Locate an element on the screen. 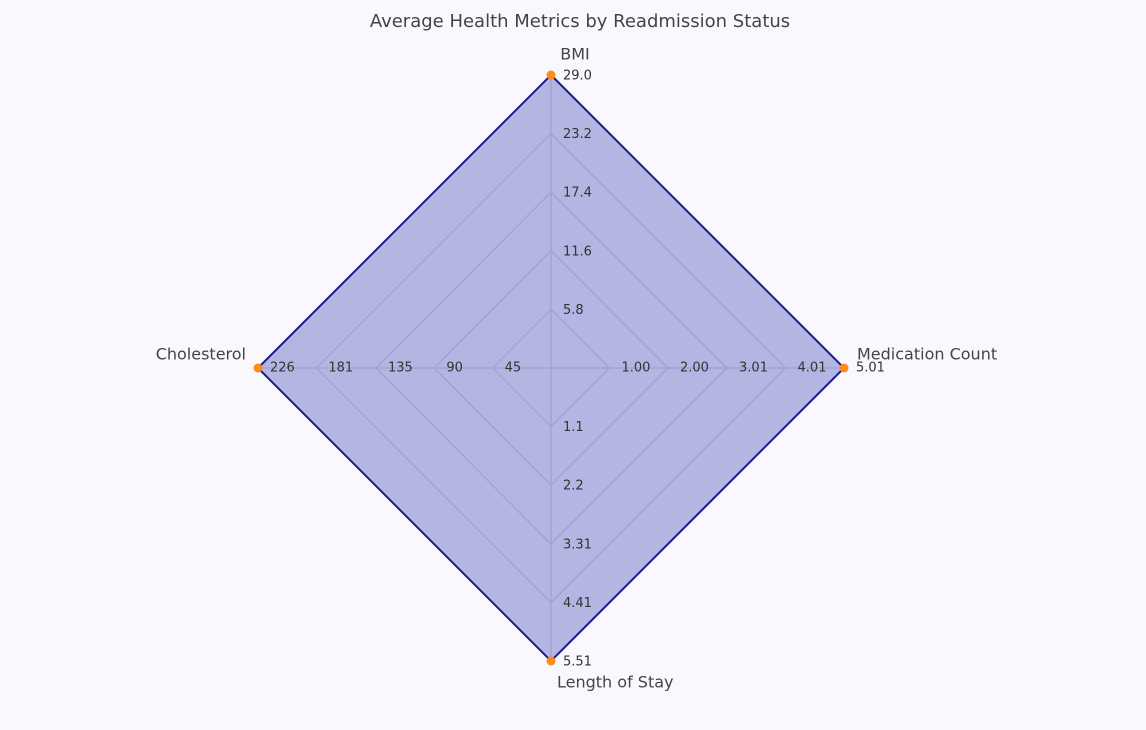 The image size is (1146, 730). axis-label: BMI is located at coordinates (575, 54).